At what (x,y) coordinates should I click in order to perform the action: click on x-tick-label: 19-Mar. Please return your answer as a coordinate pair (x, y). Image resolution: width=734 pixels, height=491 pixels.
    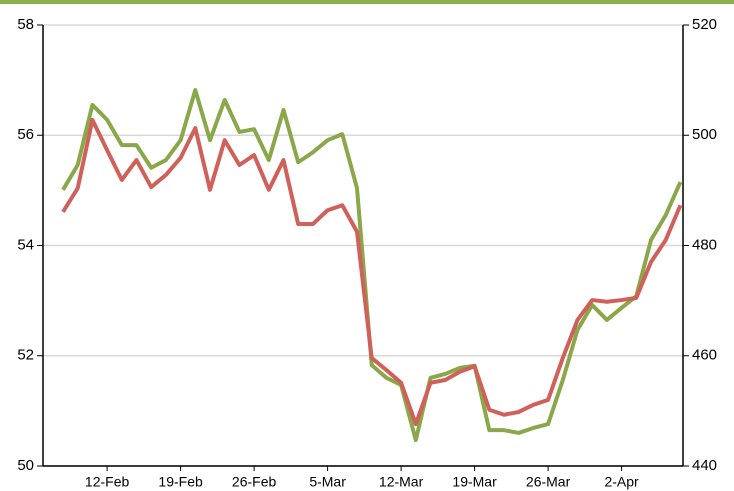
    Looking at the image, I should click on (474, 482).